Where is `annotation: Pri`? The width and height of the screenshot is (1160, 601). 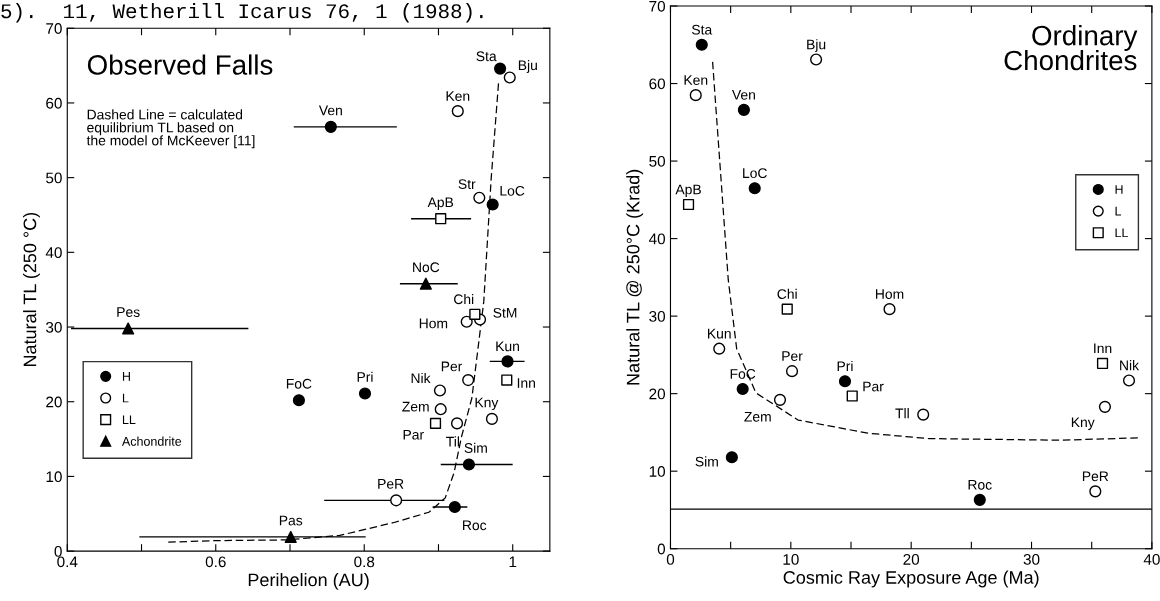 annotation: Pri is located at coordinates (365, 376).